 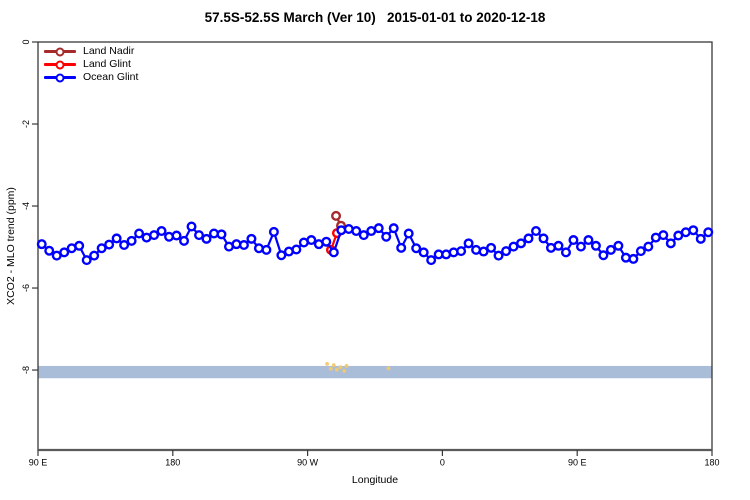 I want to click on y-tick-label: -2, so click(x=26, y=124).